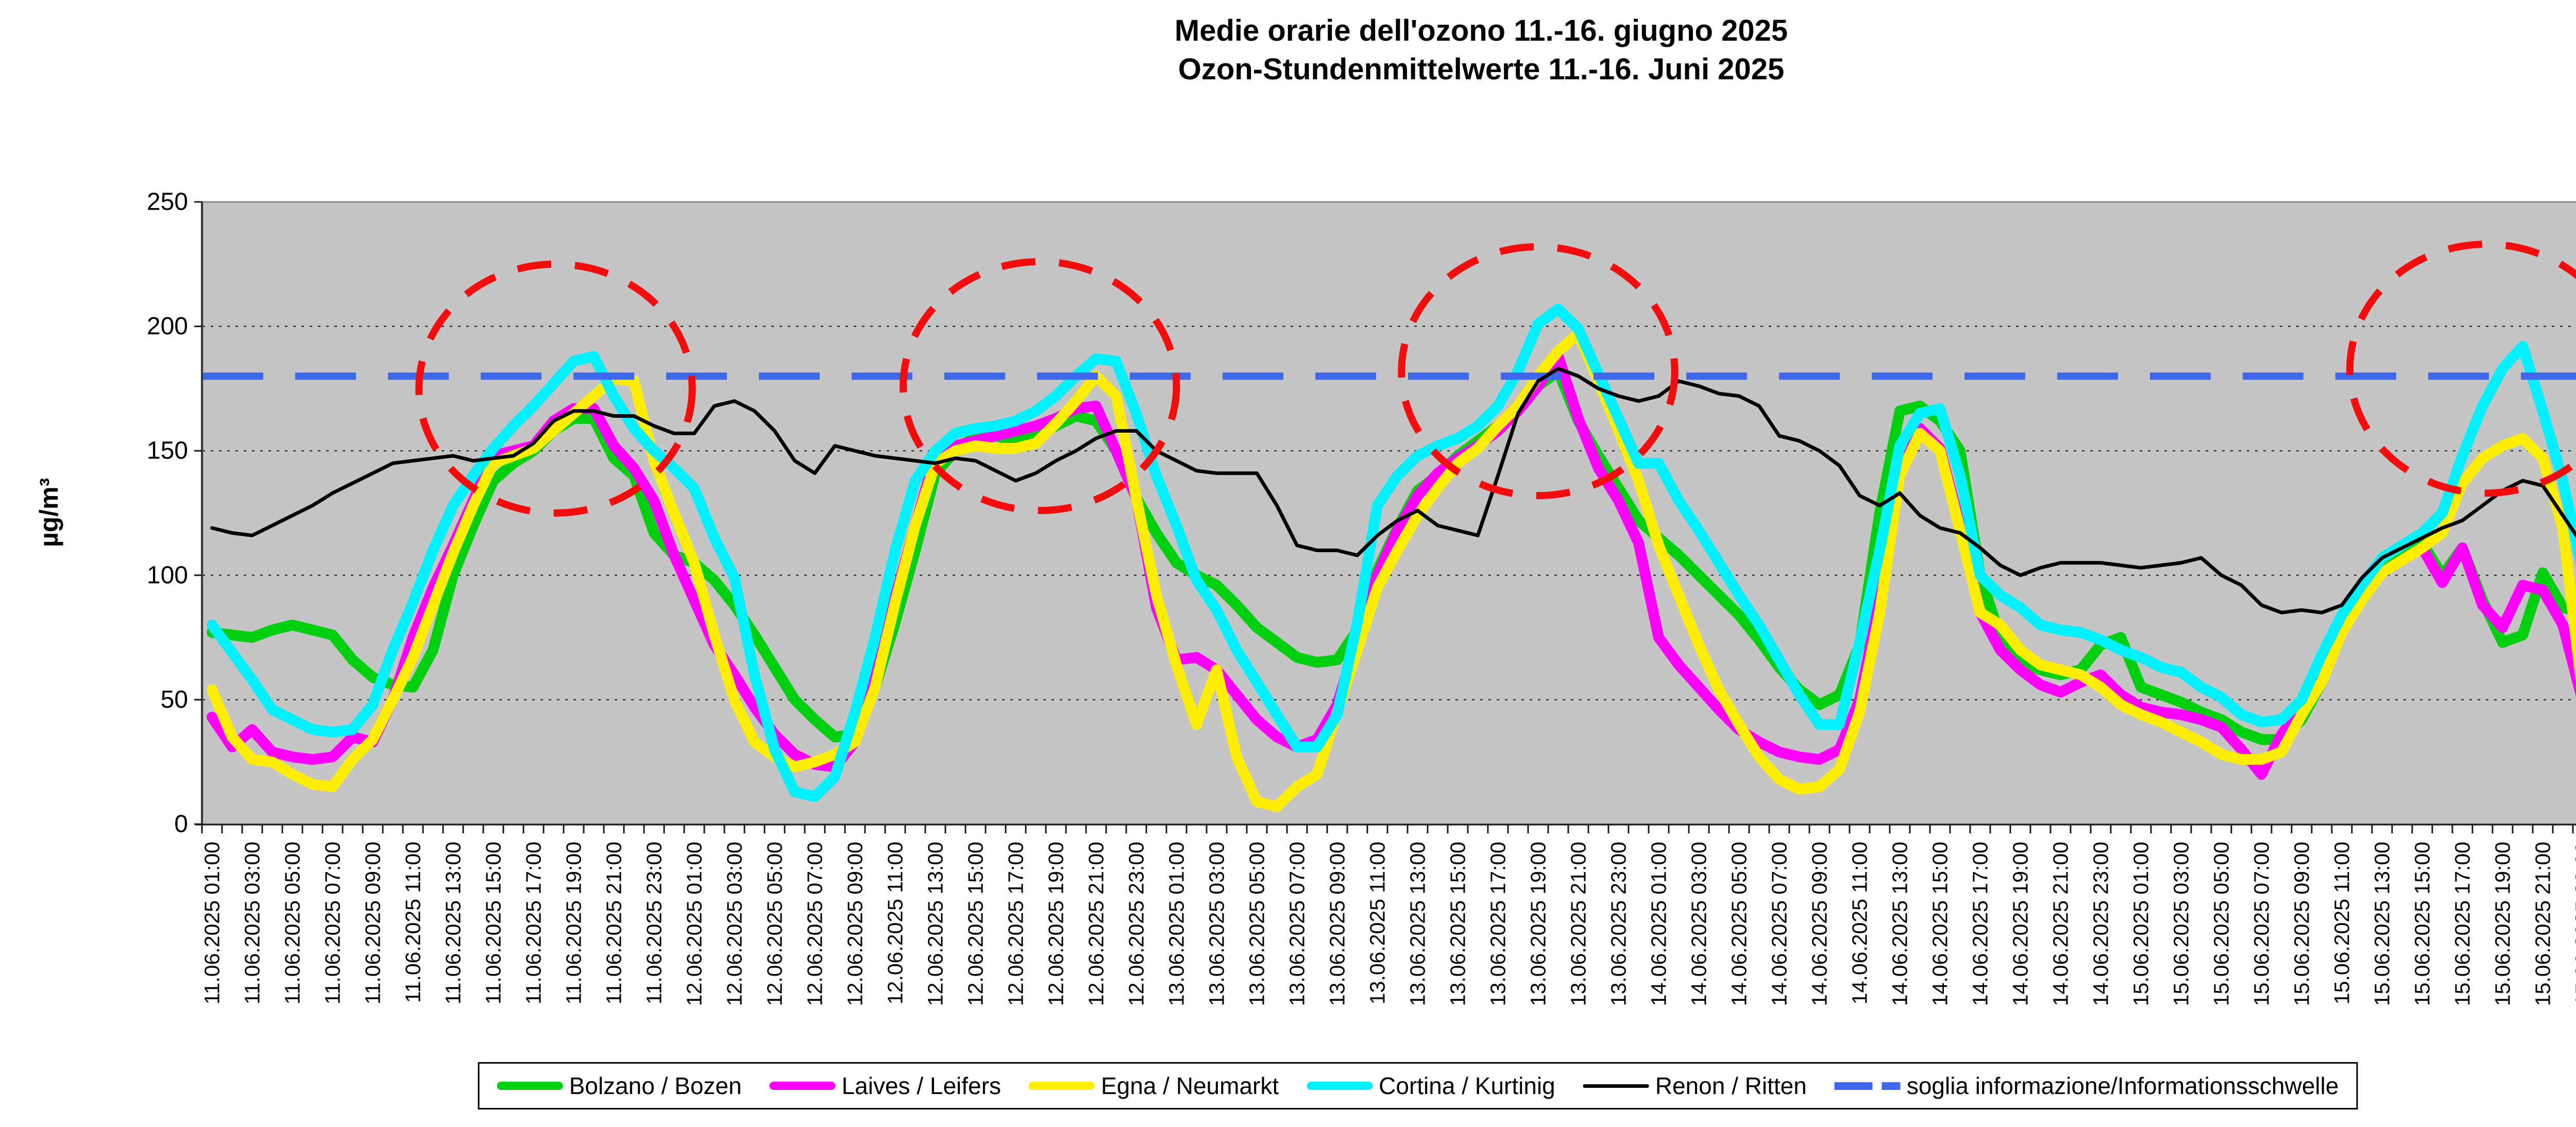 The width and height of the screenshot is (2576, 1127). What do you see at coordinates (1337, 924) in the screenshot?
I see `x-tick-label: 13.06.2025 09:00` at bounding box center [1337, 924].